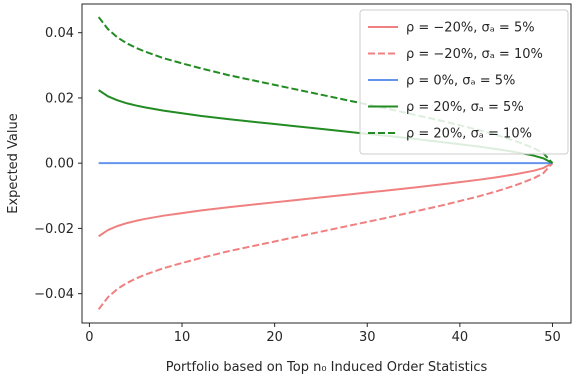 This screenshot has height=380, width=573. I want to click on legend-label-3: ρ = 0%, σₐ = 5%, so click(460, 81).